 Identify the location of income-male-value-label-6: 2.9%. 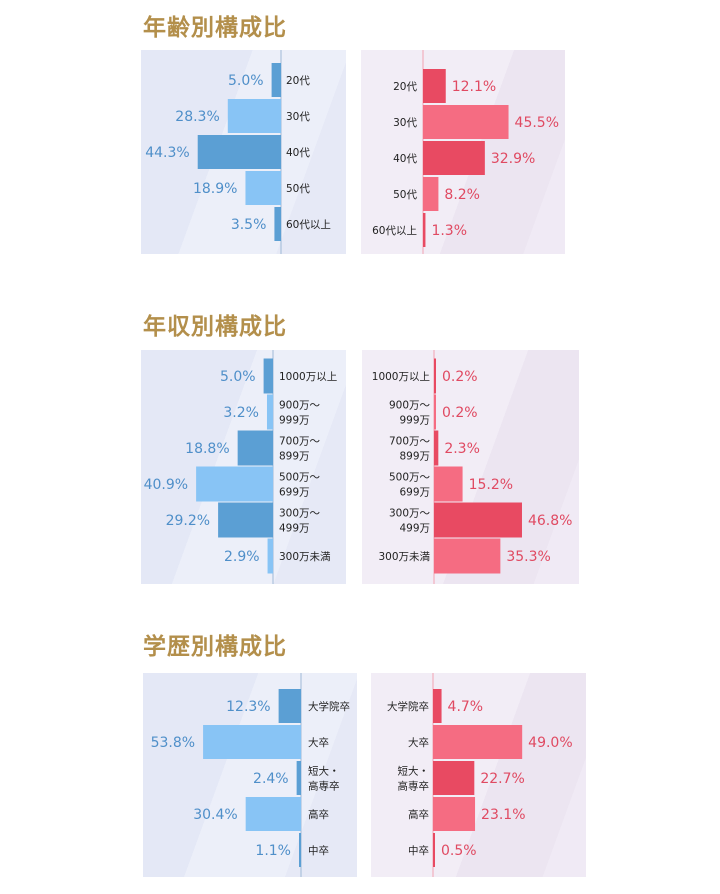
(242, 557).